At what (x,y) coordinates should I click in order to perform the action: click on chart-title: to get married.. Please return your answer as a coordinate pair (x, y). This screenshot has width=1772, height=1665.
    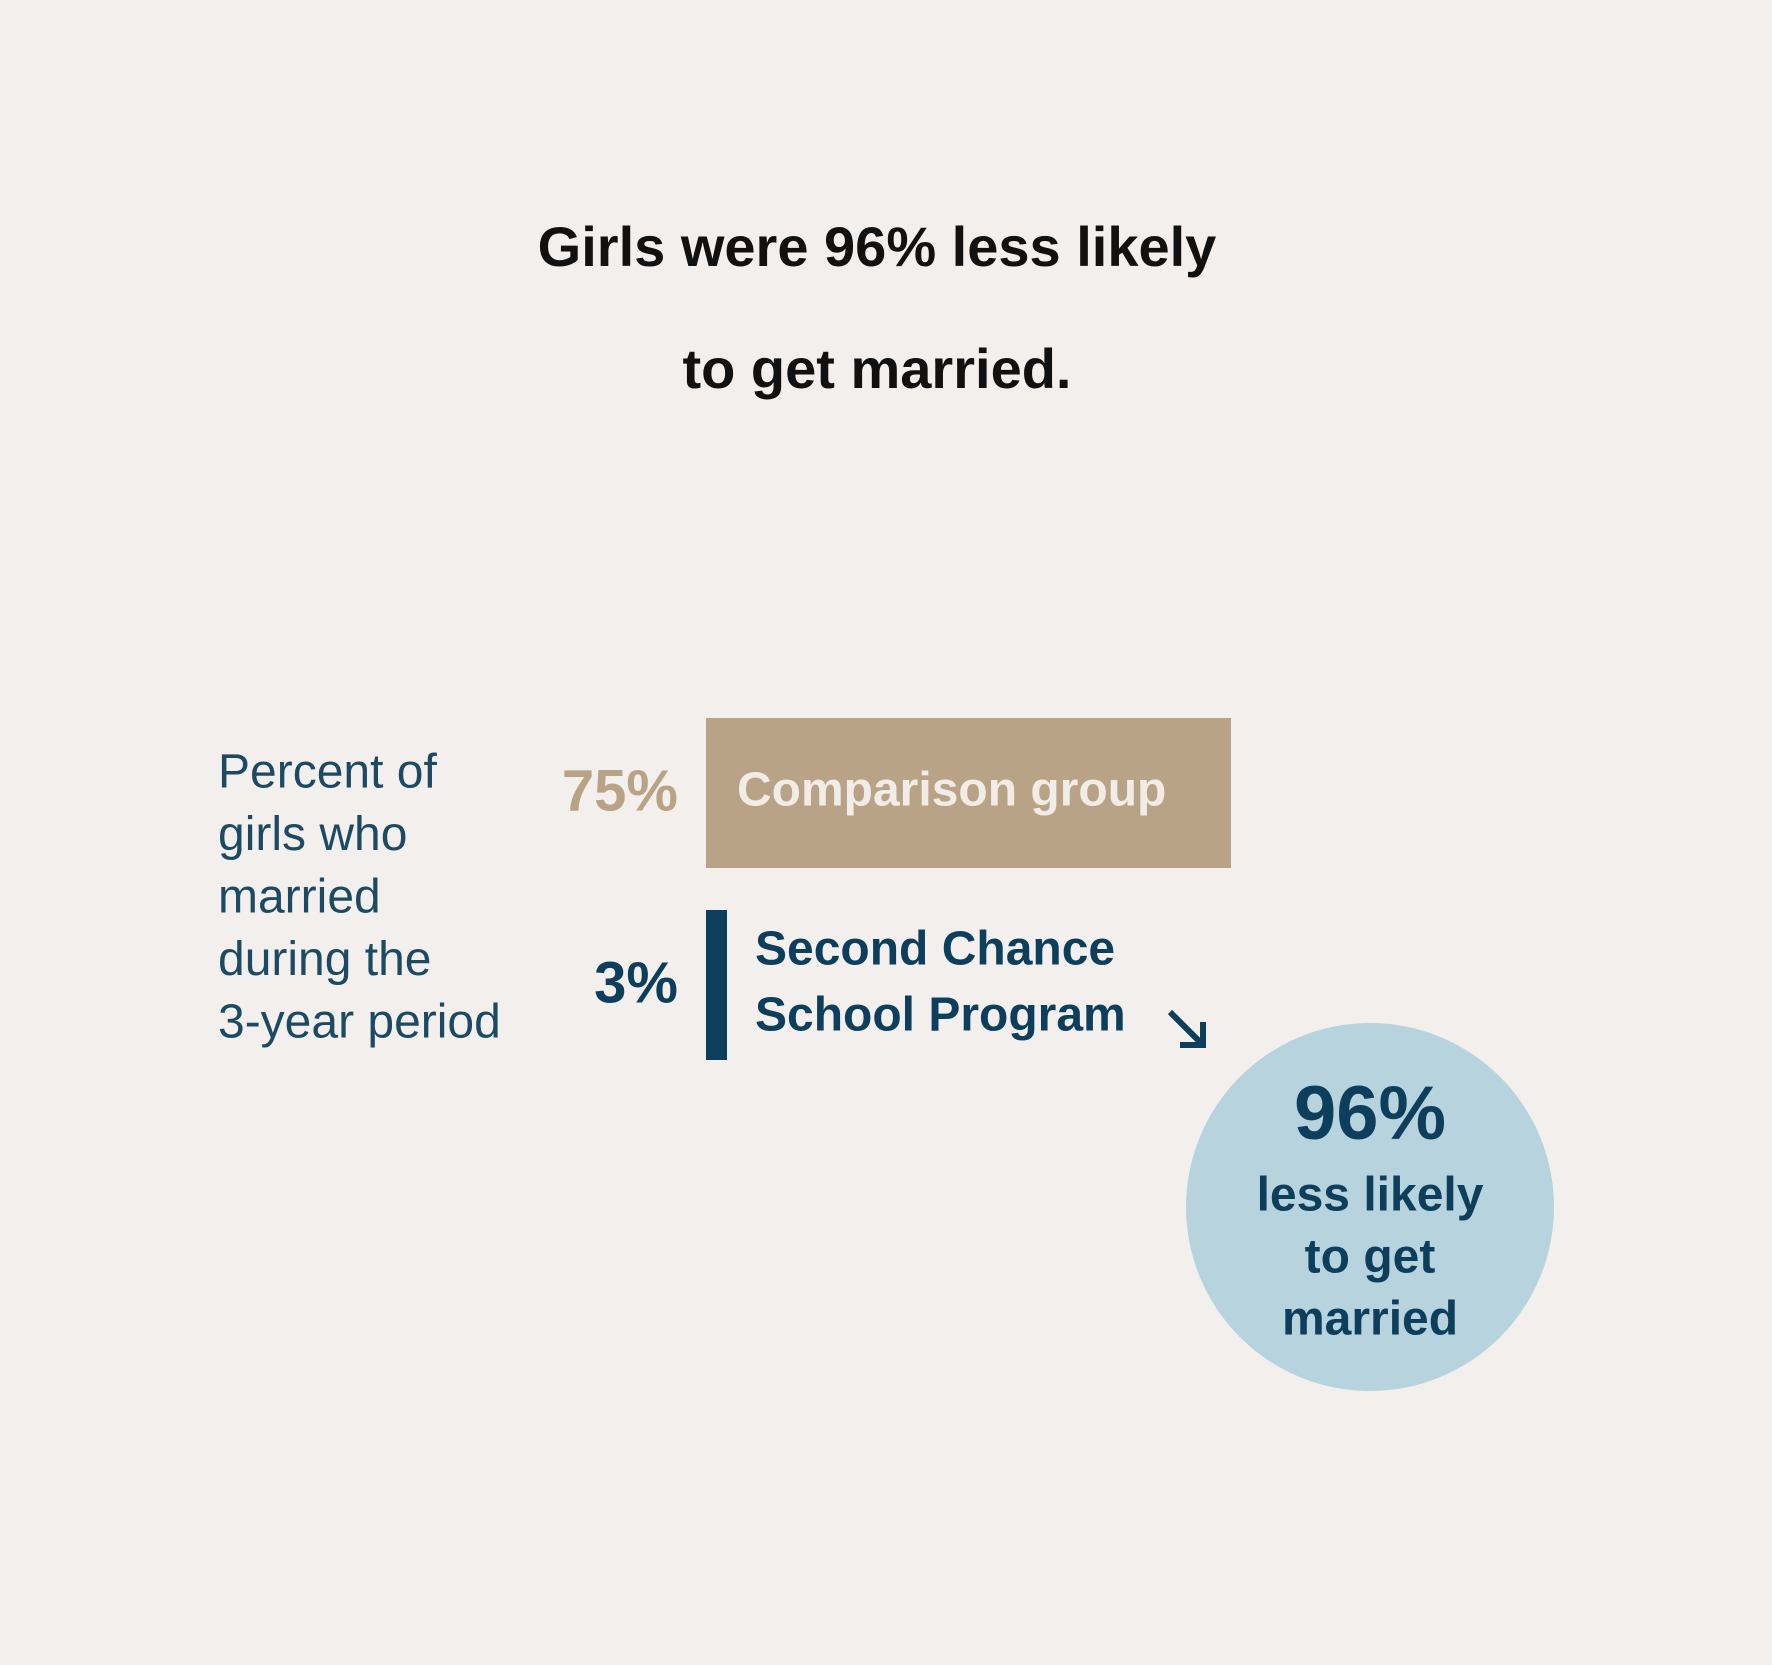
    Looking at the image, I should click on (877, 368).